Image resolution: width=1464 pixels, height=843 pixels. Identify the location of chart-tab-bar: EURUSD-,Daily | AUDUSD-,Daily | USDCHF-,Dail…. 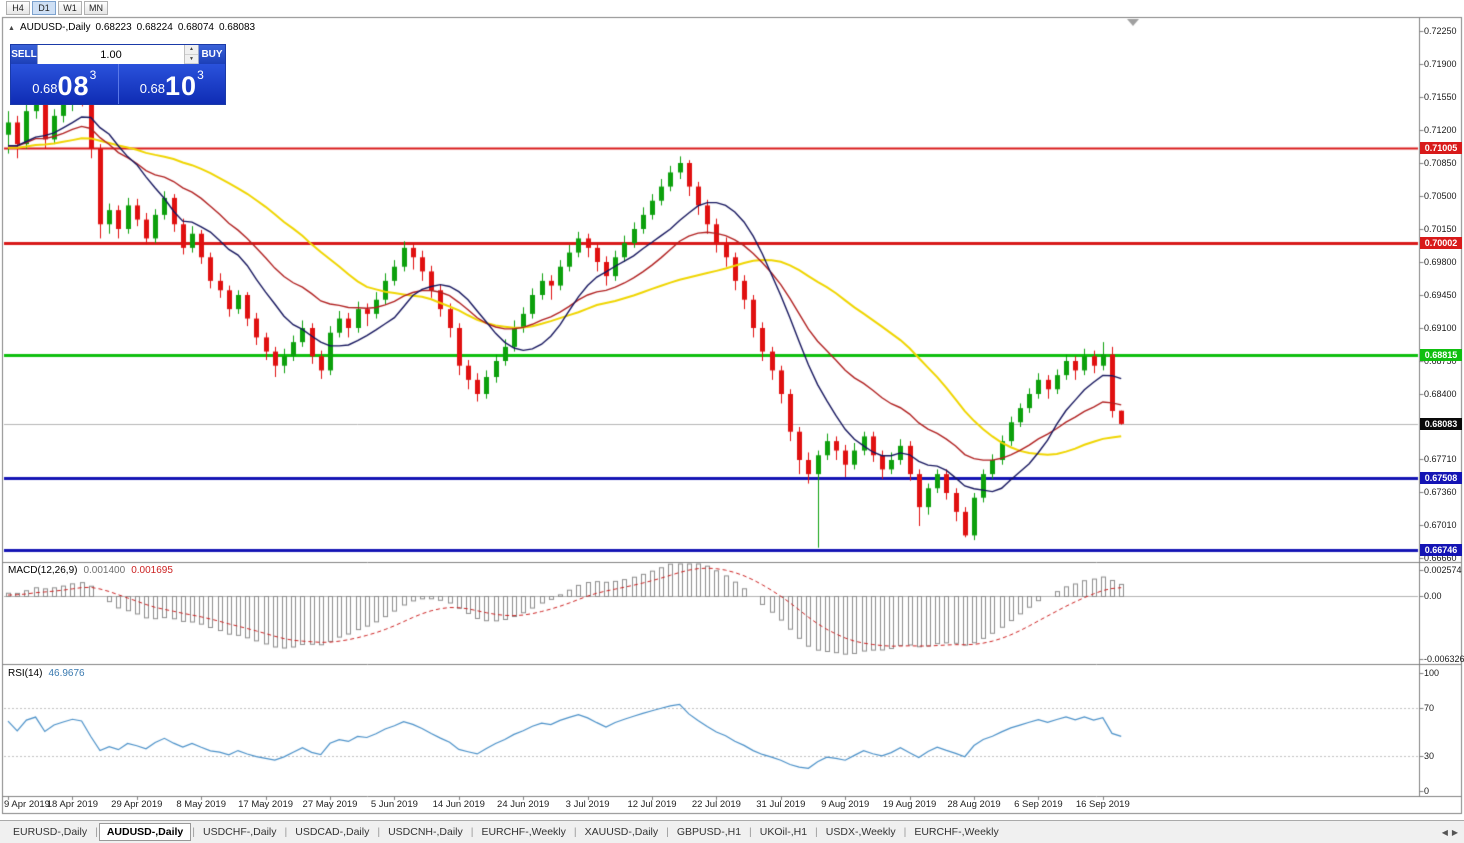
(732, 831).